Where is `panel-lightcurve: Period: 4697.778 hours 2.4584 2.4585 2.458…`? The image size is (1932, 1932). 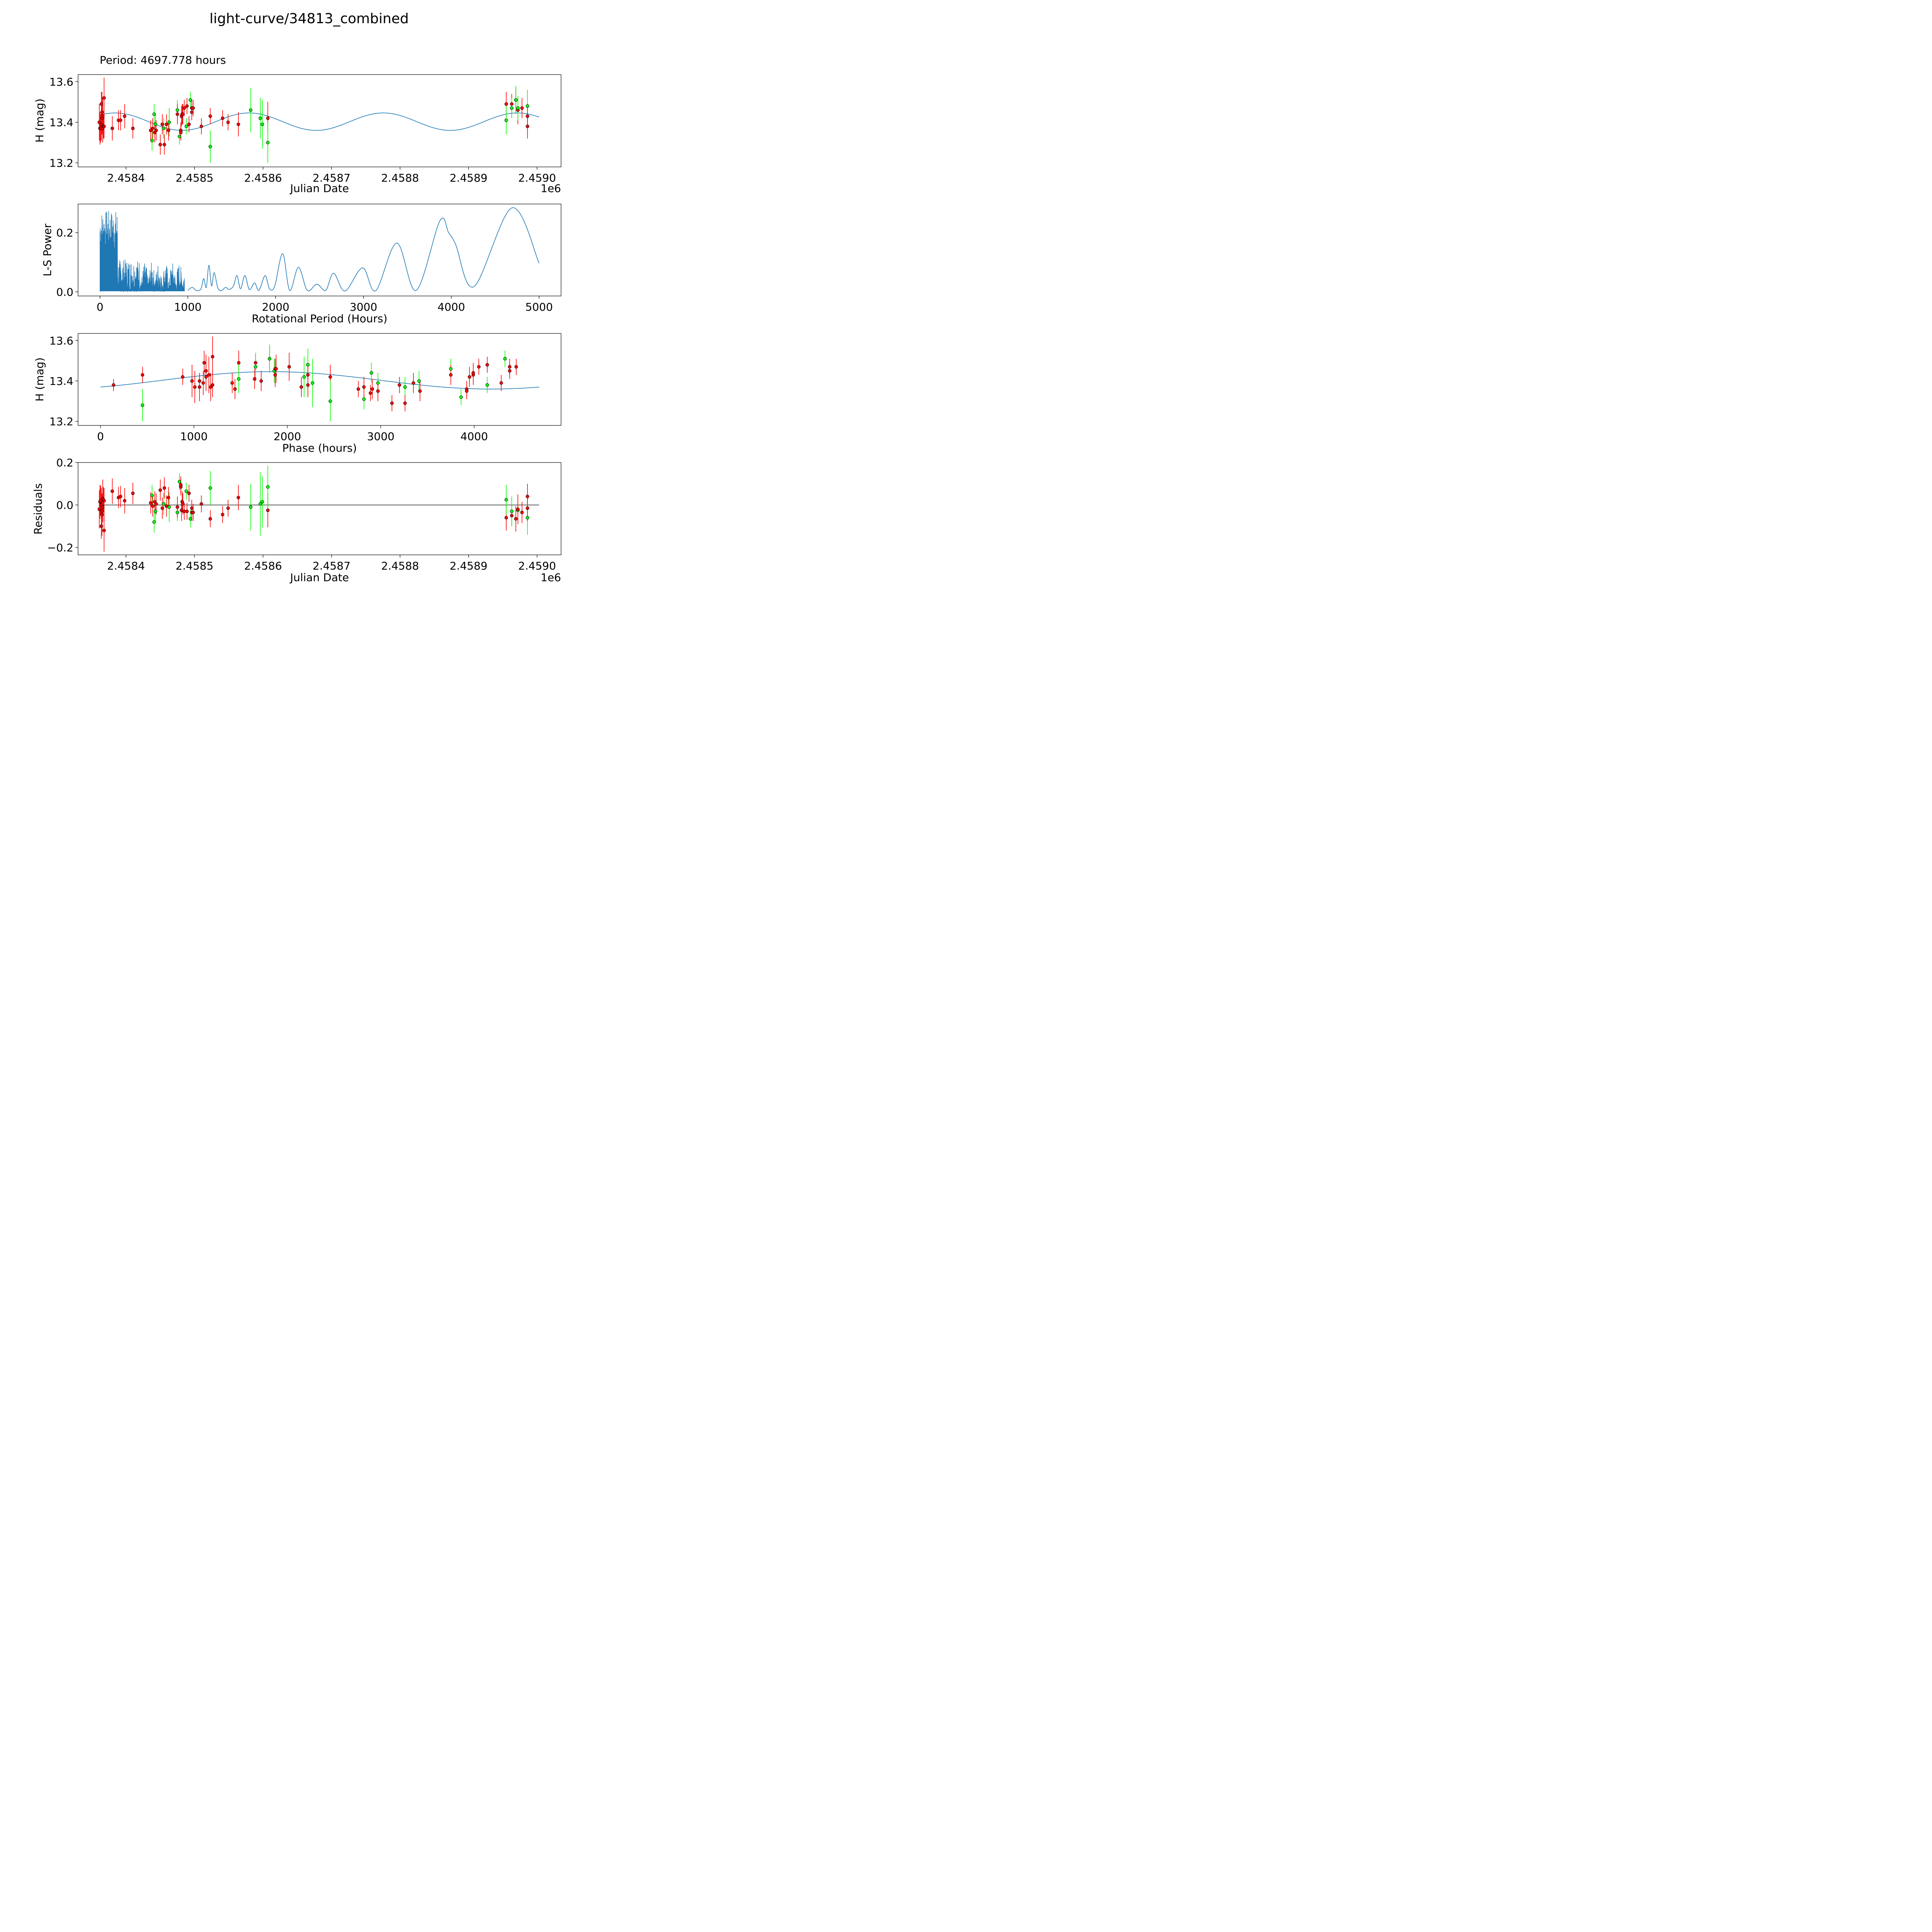
panel-lightcurve: Period: 4697.778 hours 2.4584 2.4585 2.458… is located at coordinates (297, 125).